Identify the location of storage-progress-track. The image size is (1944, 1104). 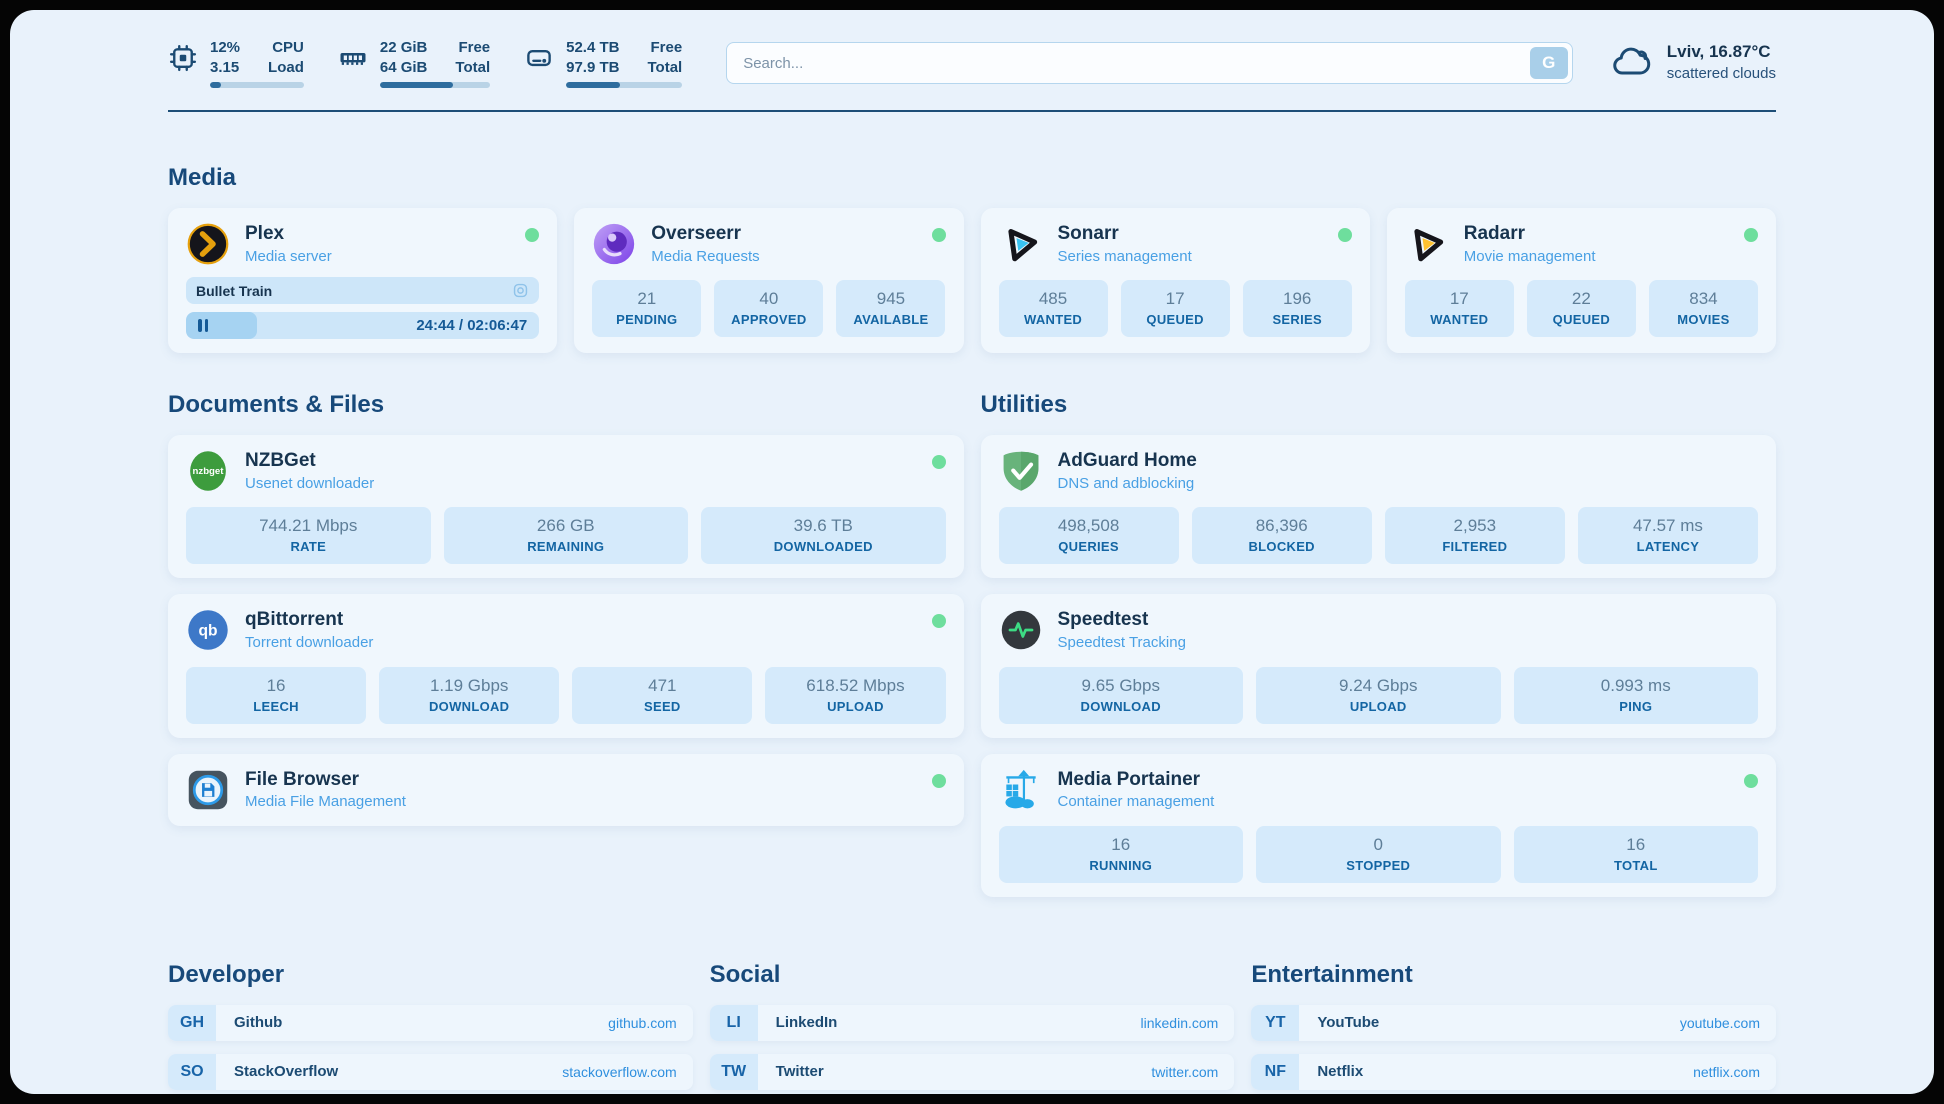
(624, 85).